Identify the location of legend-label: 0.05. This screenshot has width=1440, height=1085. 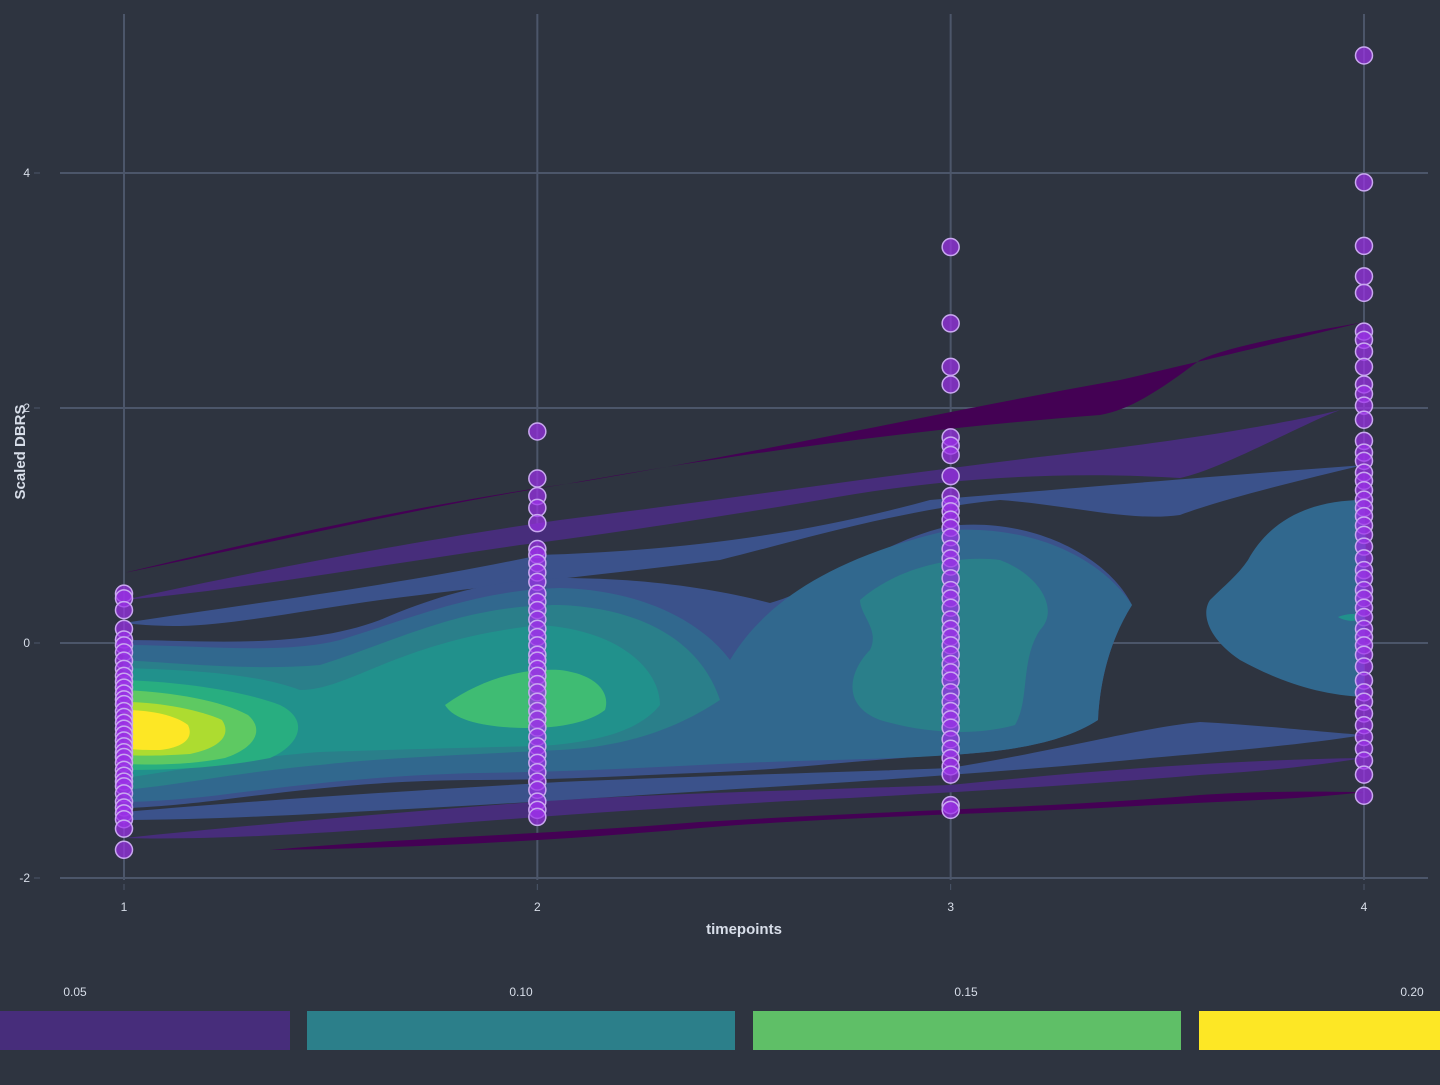
(75, 992).